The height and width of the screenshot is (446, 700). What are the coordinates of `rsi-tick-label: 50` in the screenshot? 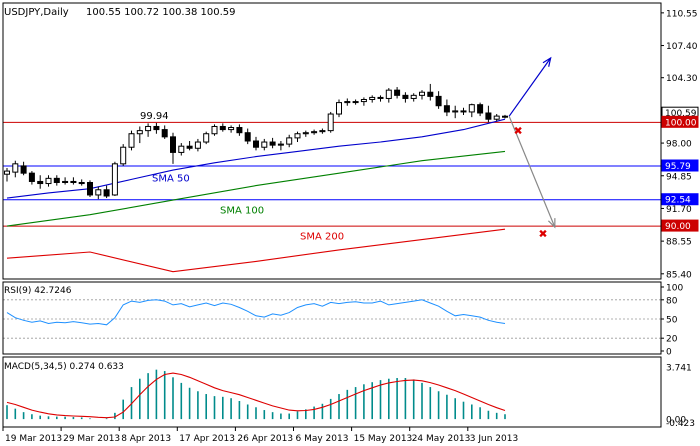 It's located at (672, 321).